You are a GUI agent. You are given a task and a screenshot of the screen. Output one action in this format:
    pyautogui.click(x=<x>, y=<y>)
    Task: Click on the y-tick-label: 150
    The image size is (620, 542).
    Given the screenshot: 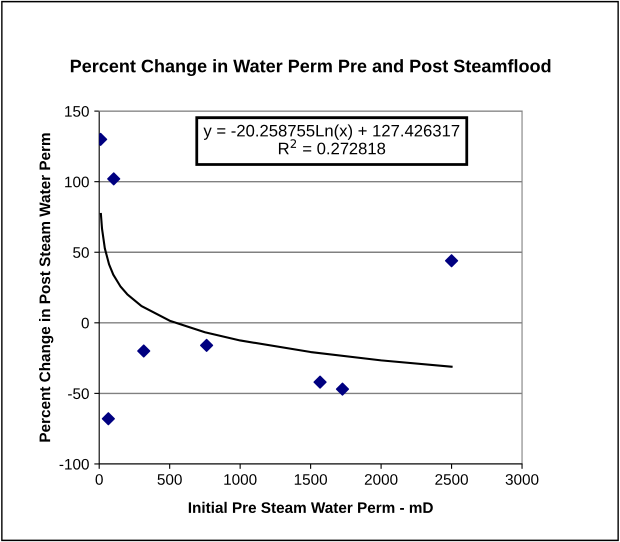 What is the action you would take?
    pyautogui.click(x=77, y=111)
    